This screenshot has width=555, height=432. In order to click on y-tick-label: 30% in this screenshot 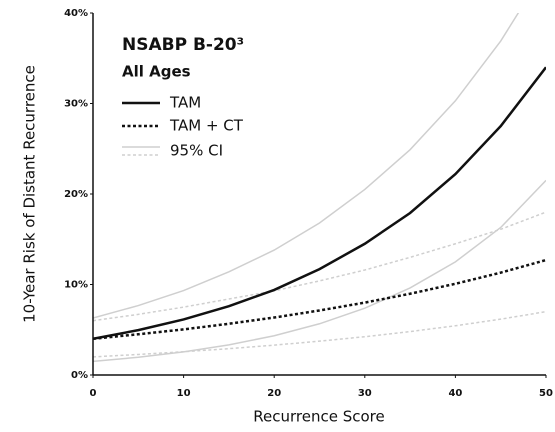, I will do `click(76, 104)`.